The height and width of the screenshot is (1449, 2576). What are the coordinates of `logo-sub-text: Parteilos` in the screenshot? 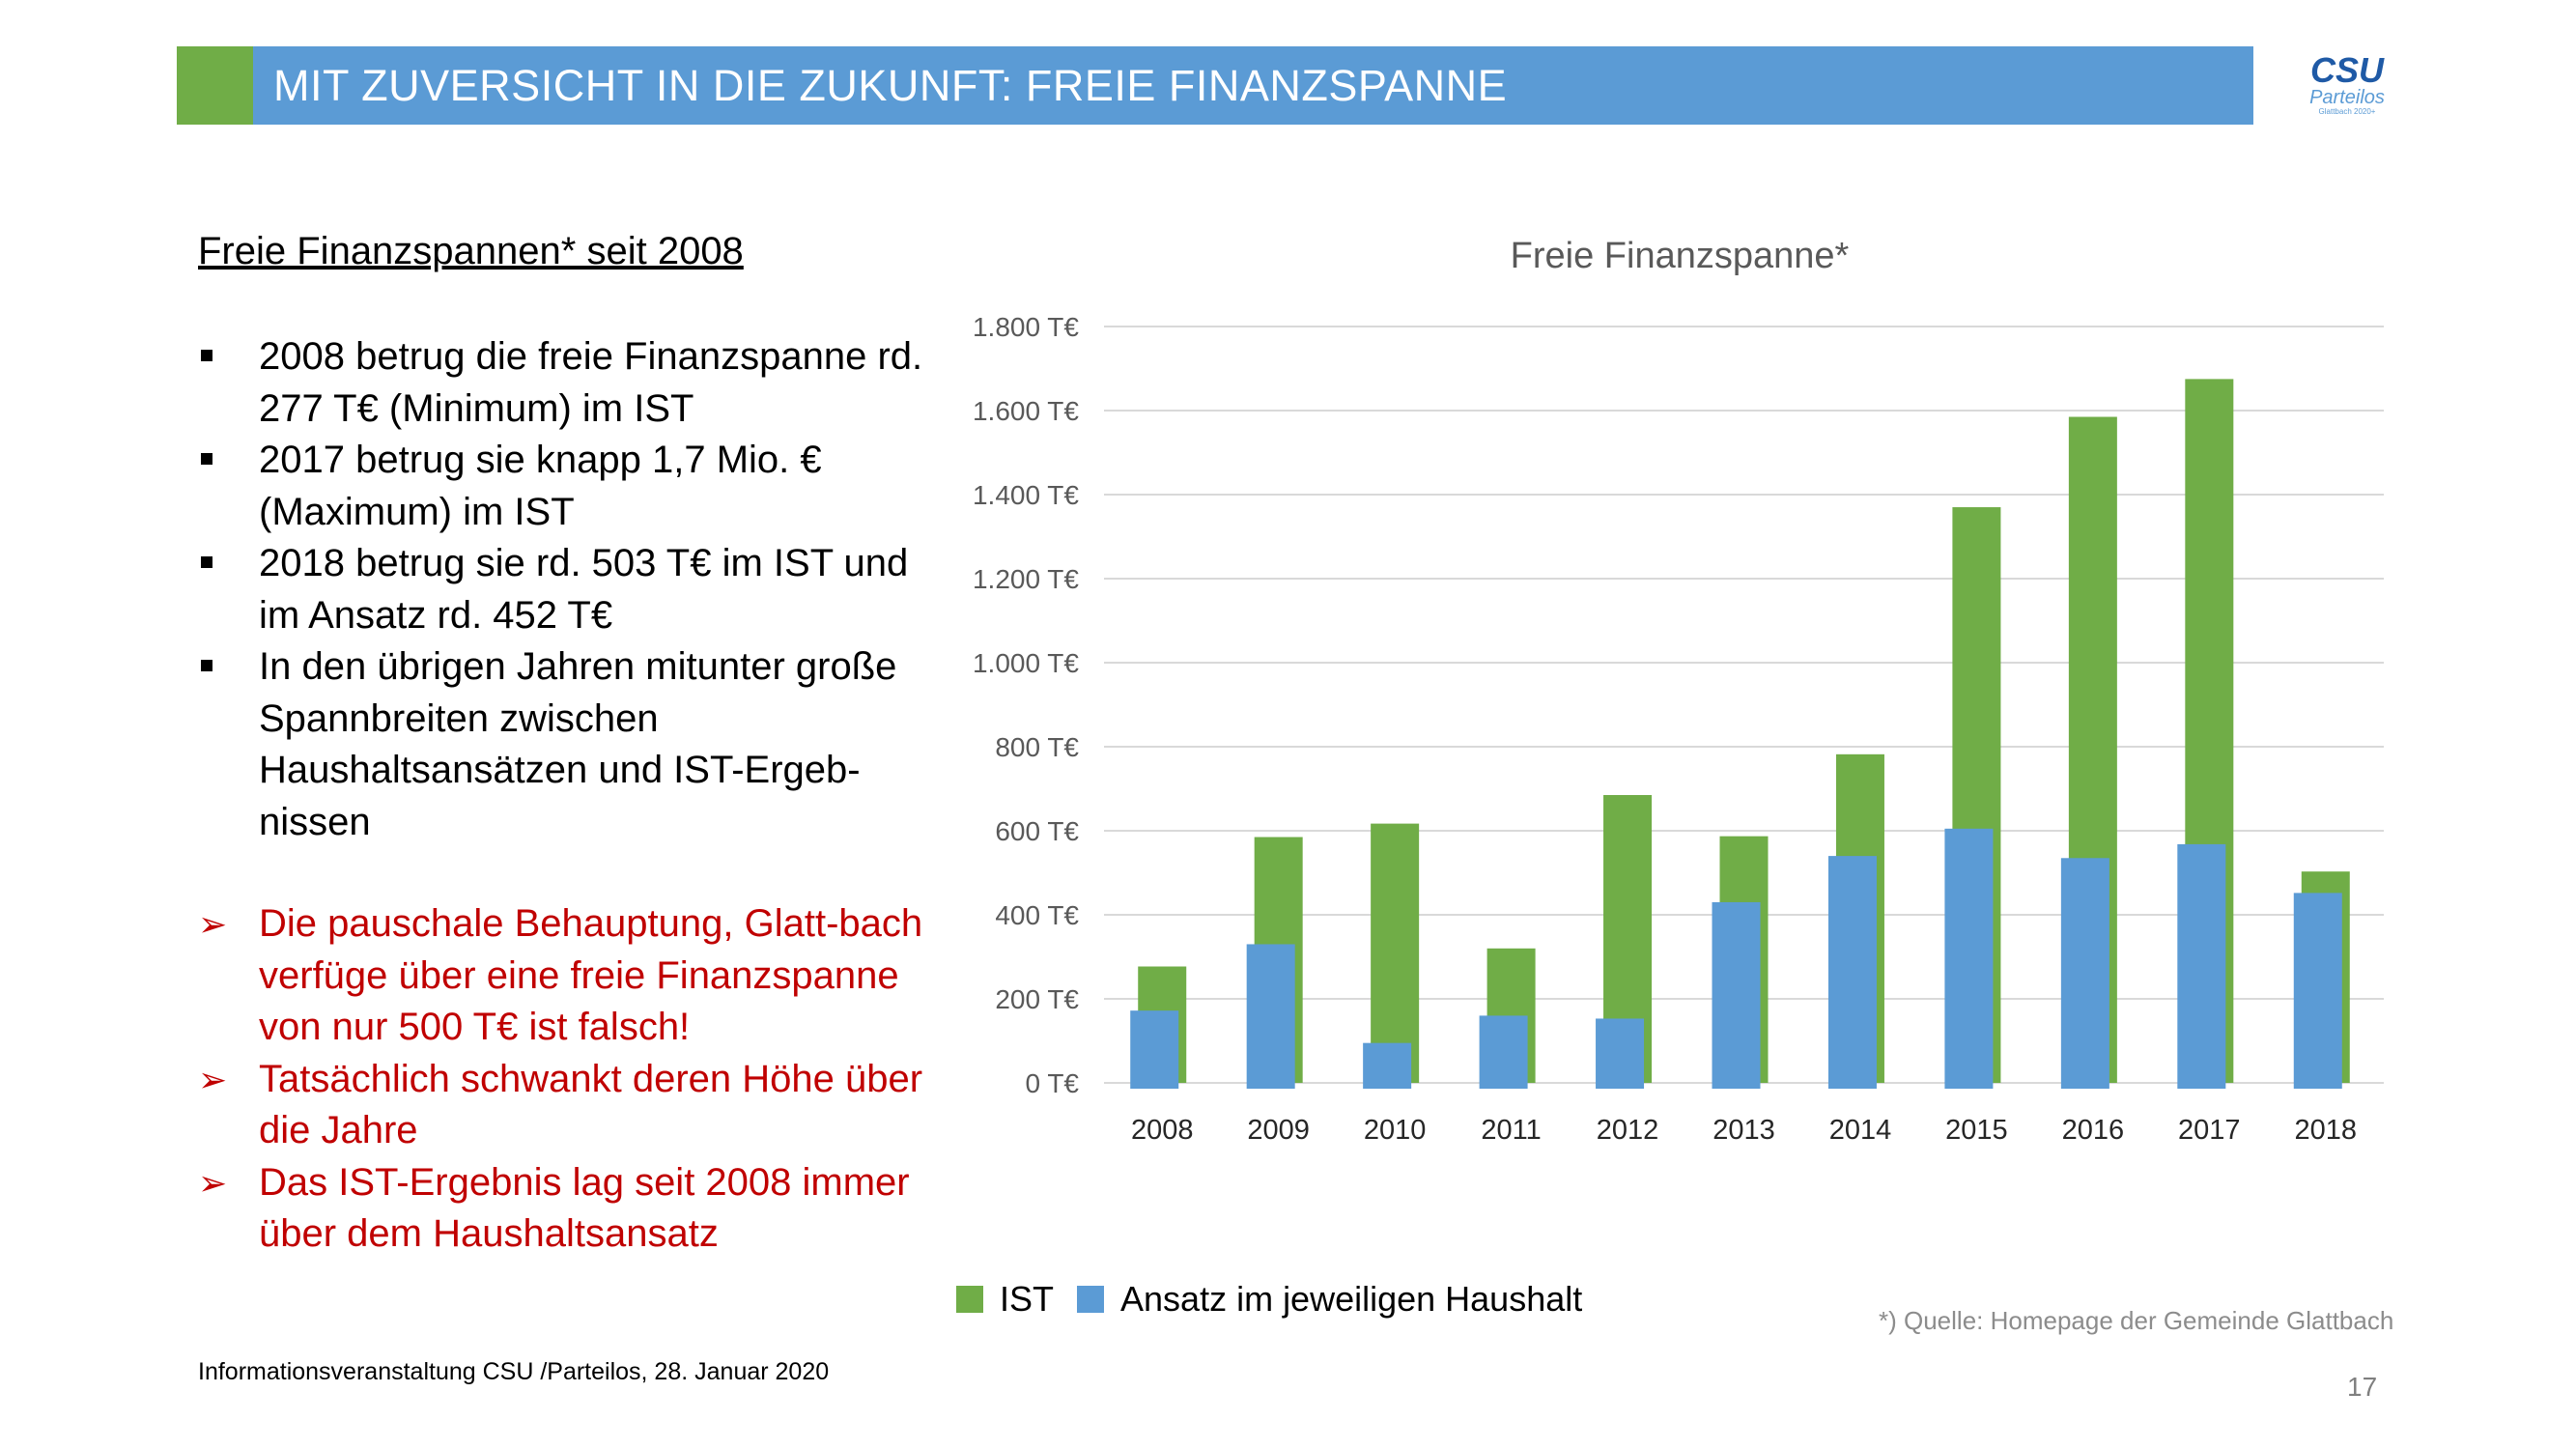 It's located at (2347, 97).